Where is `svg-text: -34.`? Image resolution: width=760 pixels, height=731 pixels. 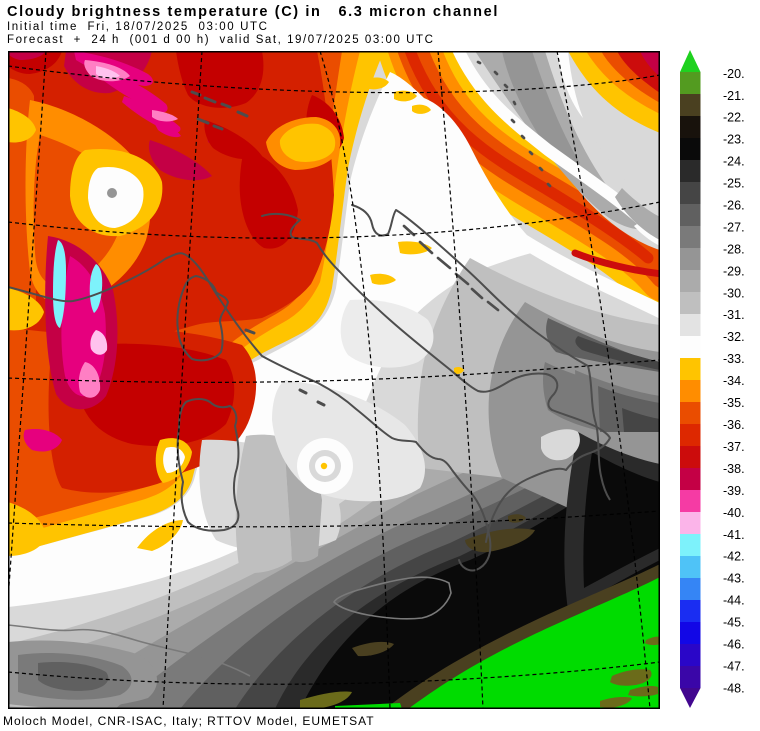 svg-text: -34. is located at coordinates (734, 381).